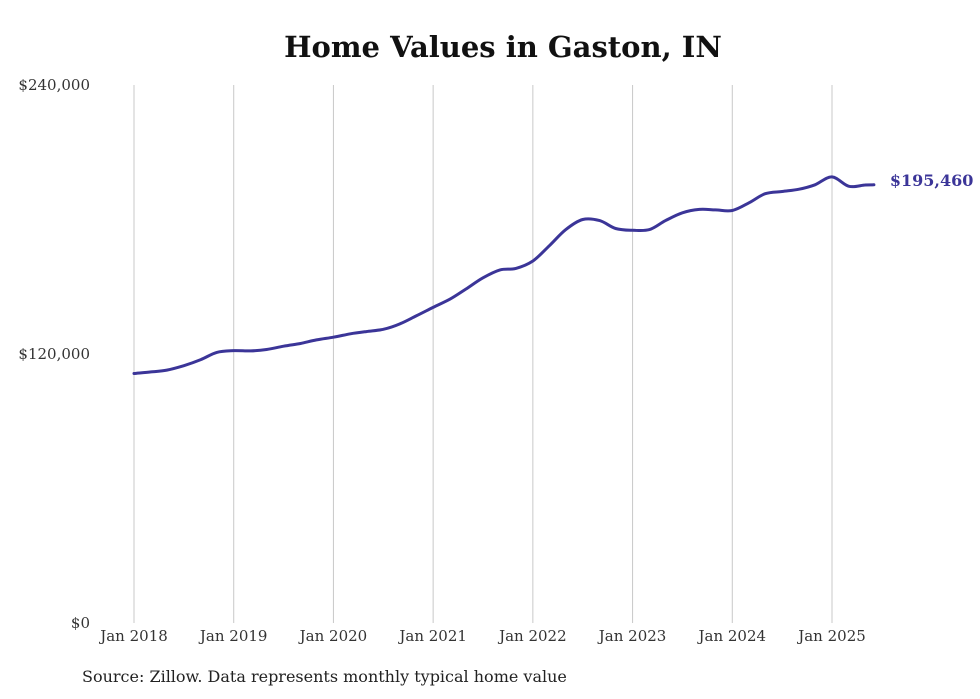  What do you see at coordinates (80, 623) in the screenshot?
I see `y-tick-label: $0` at bounding box center [80, 623].